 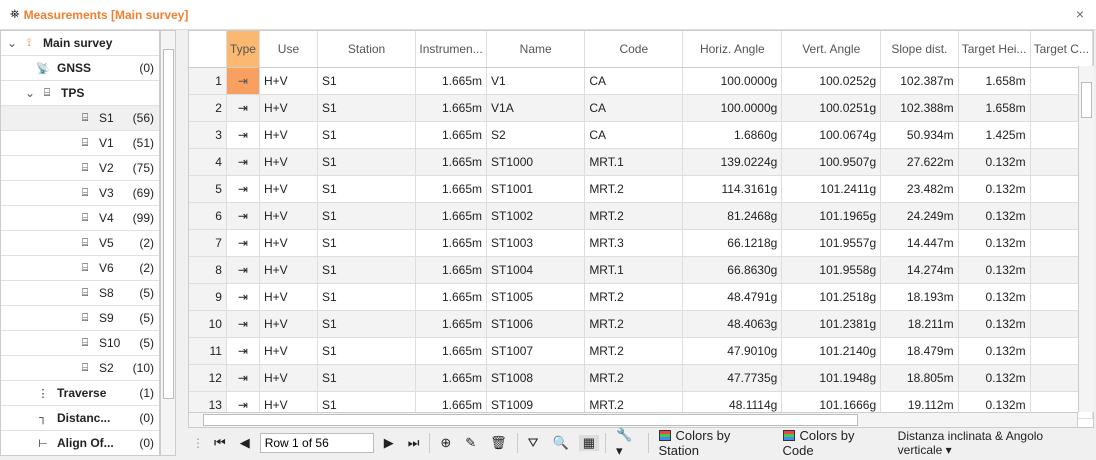 What do you see at coordinates (80, 193) in the screenshot?
I see `tree-item: ⌸ V3 (69)` at bounding box center [80, 193].